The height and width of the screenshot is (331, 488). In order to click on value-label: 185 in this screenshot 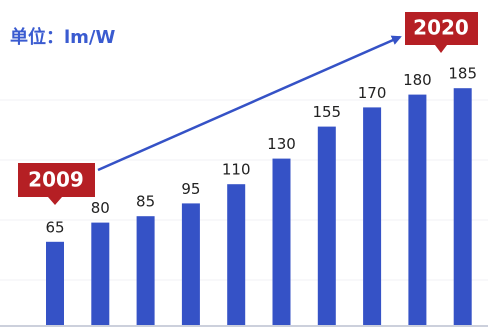, I will do `click(462, 74)`.